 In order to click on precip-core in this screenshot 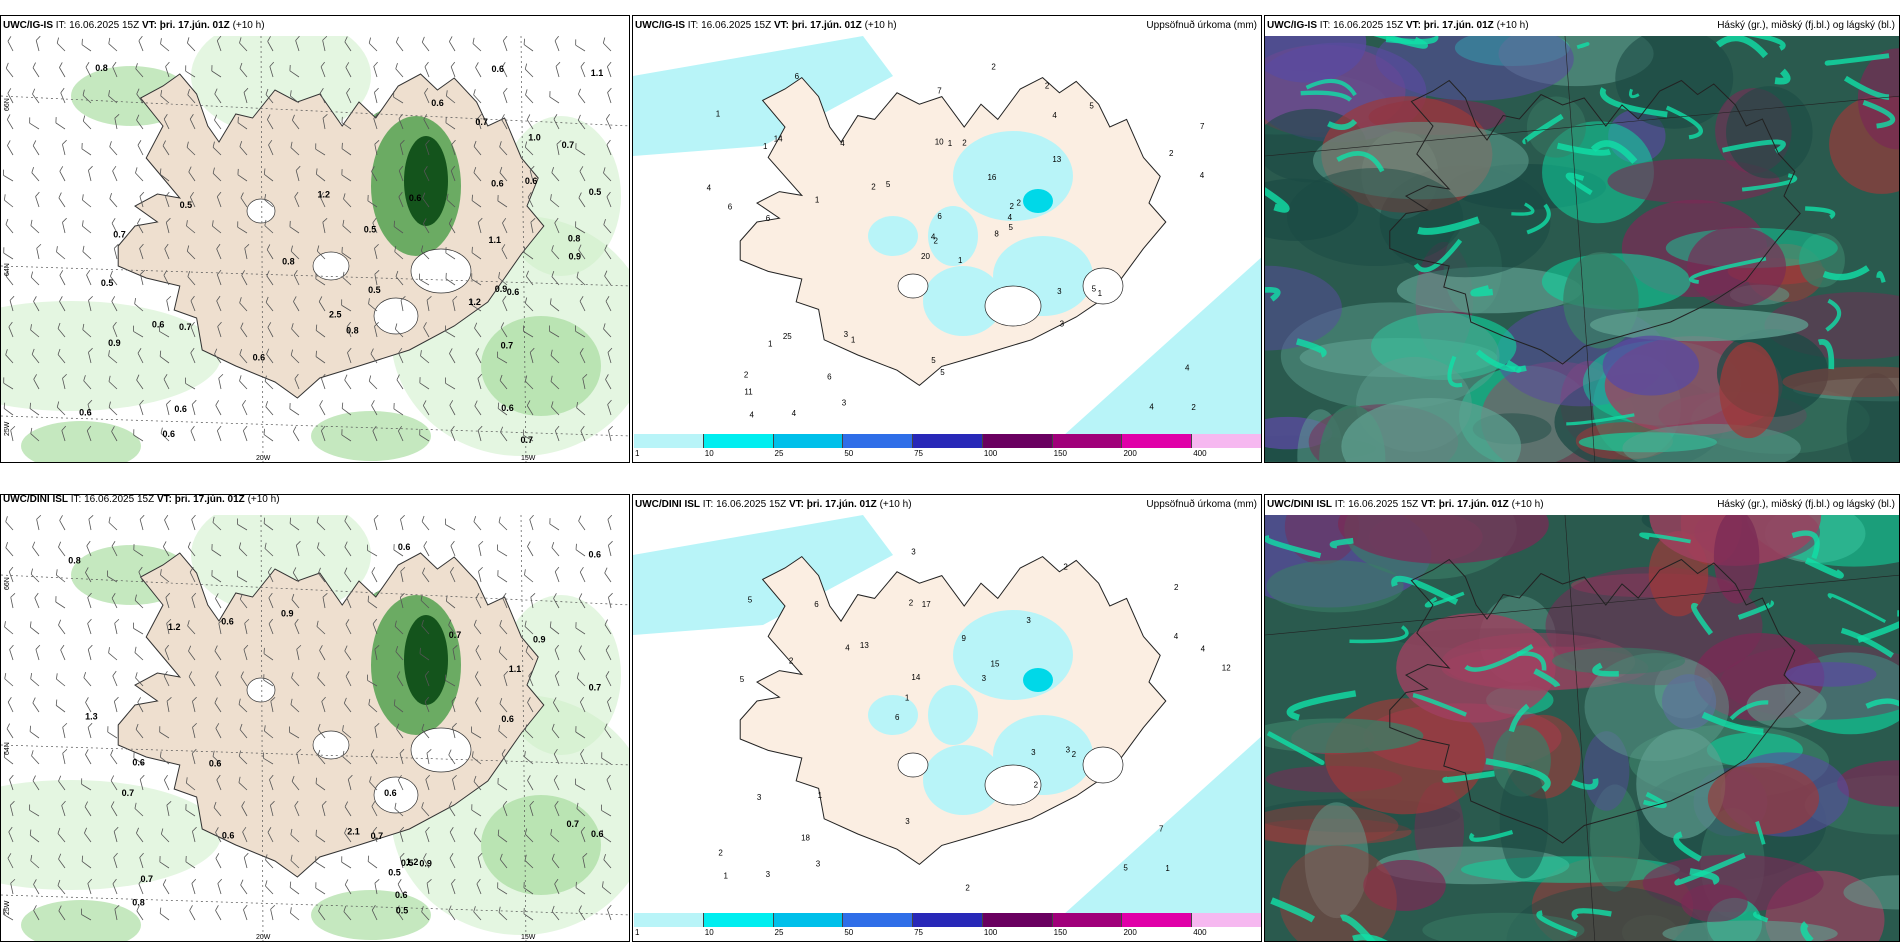, I will do `click(426, 660)`.